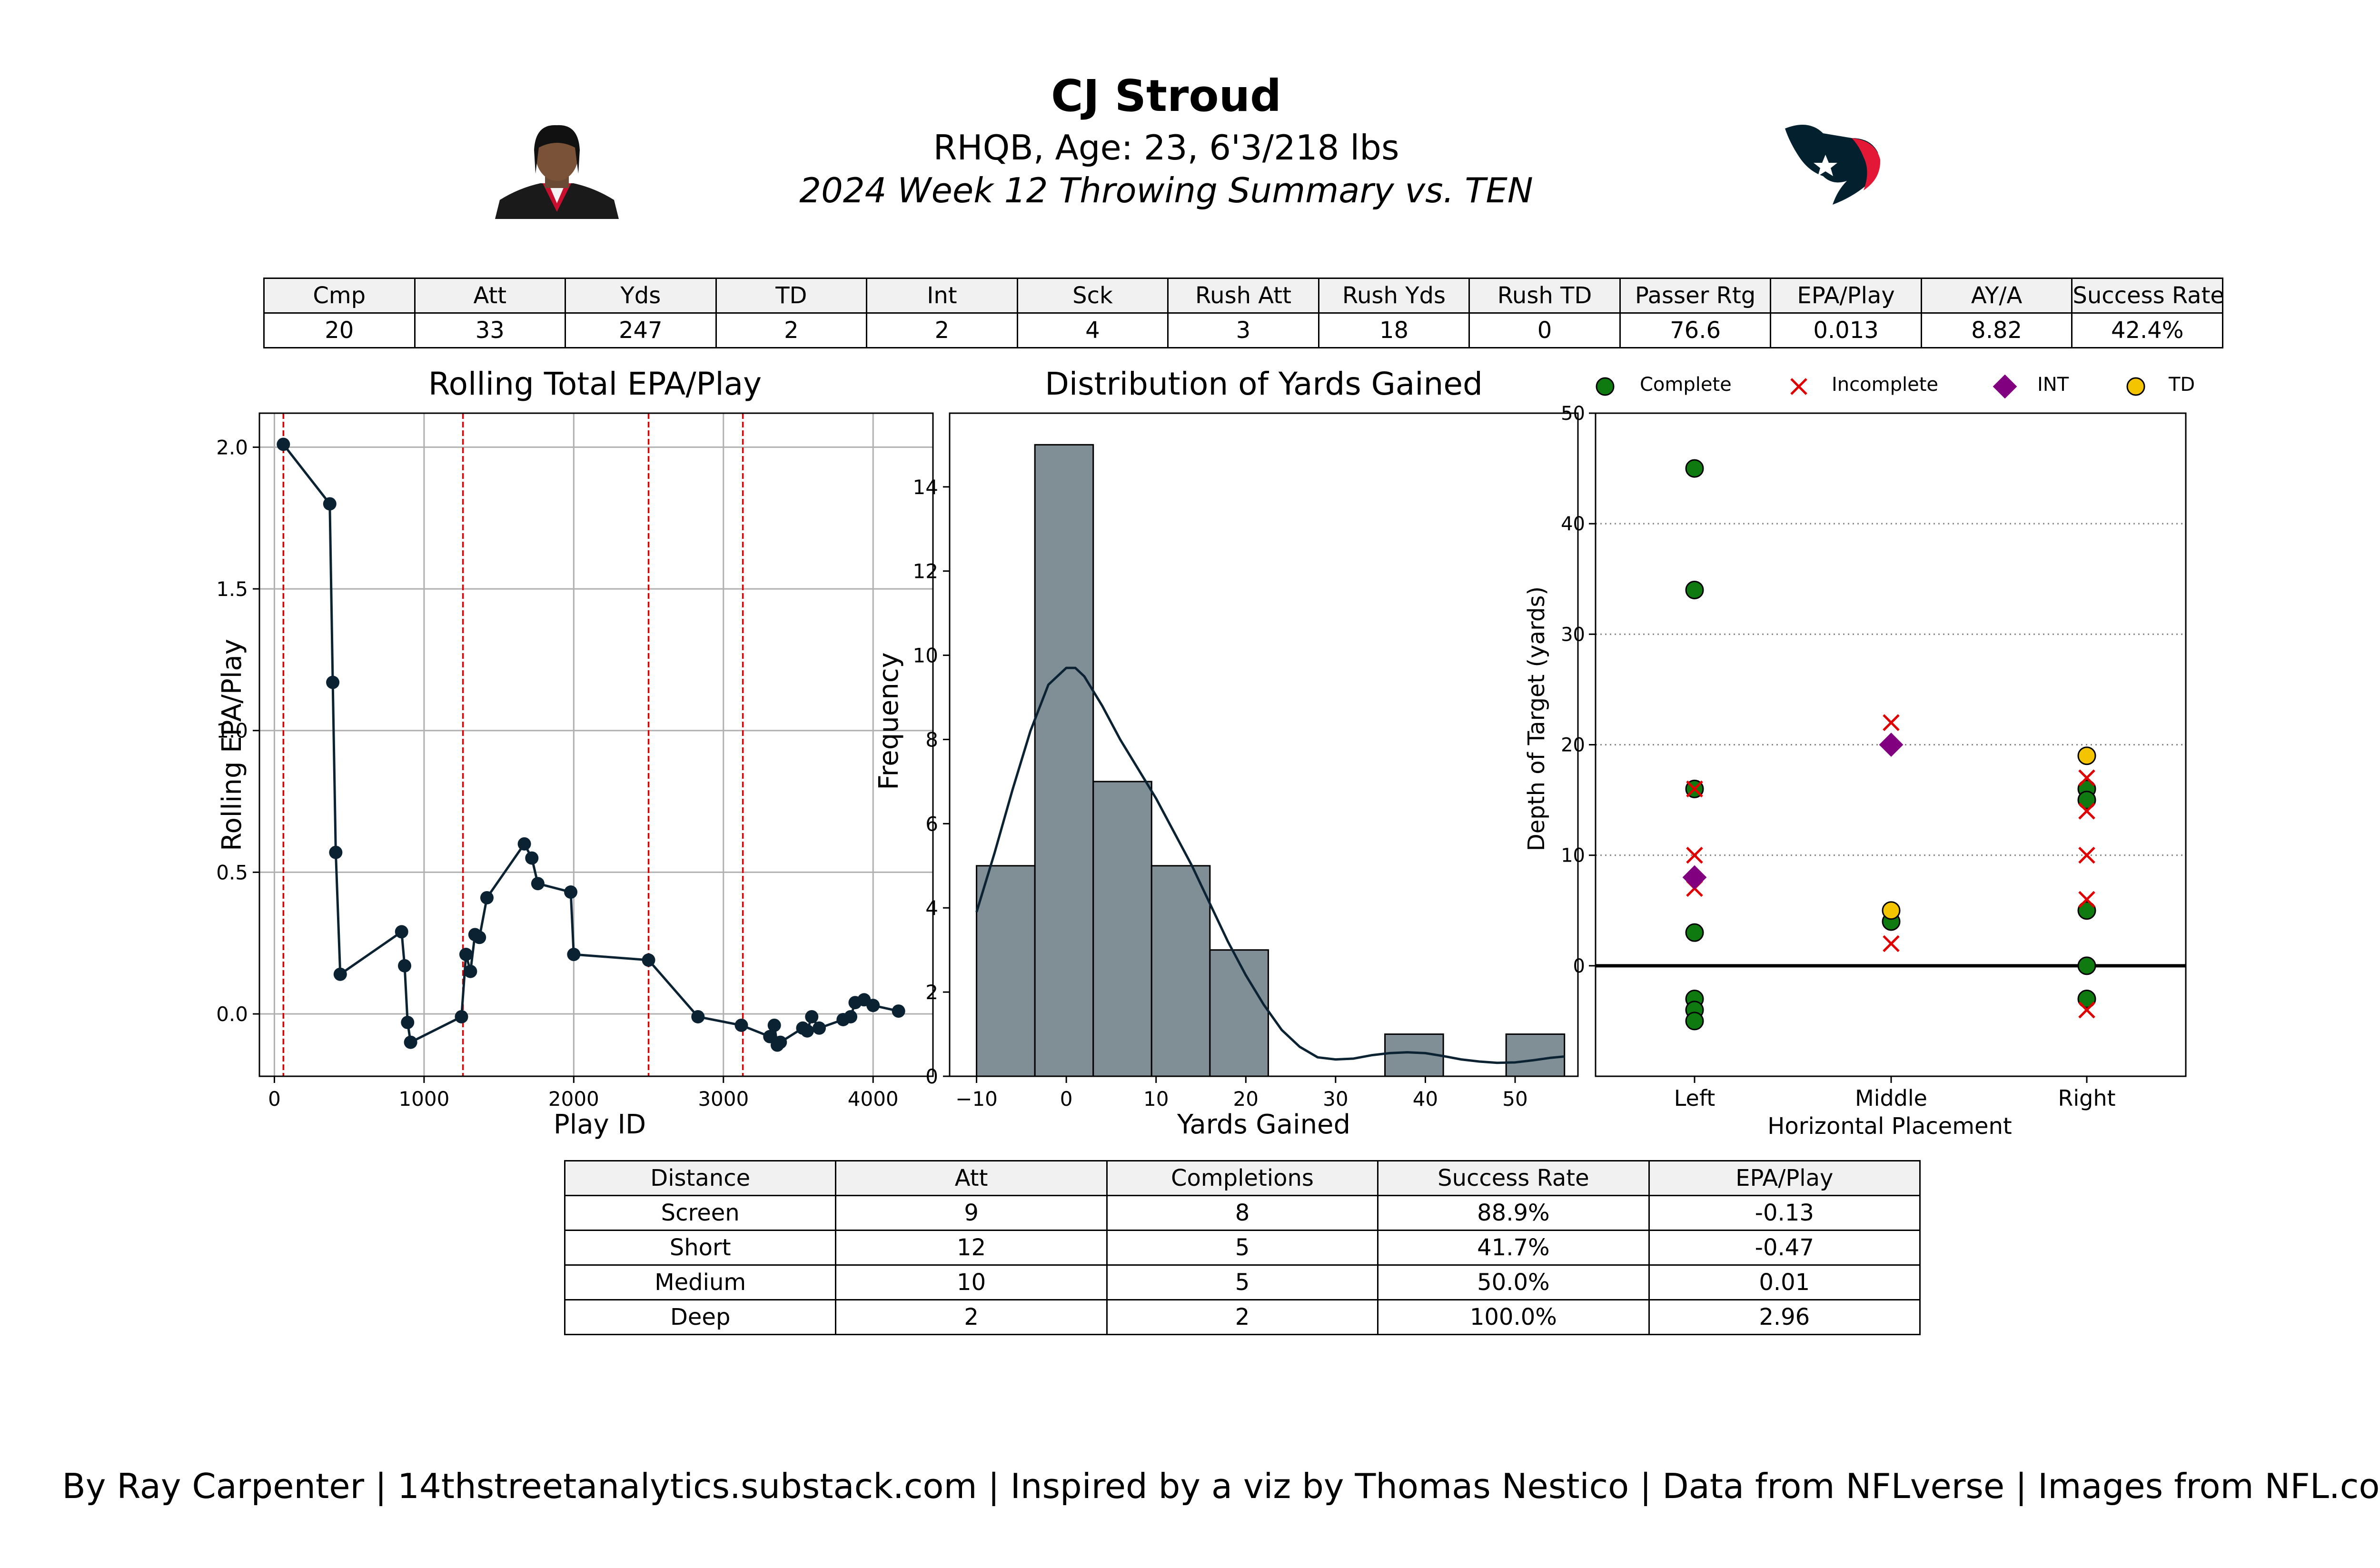 The height and width of the screenshot is (1568, 2380). Describe the element at coordinates (1889, 1126) in the screenshot. I see `scatter-x-axis-label: Horizontal Placement` at that location.